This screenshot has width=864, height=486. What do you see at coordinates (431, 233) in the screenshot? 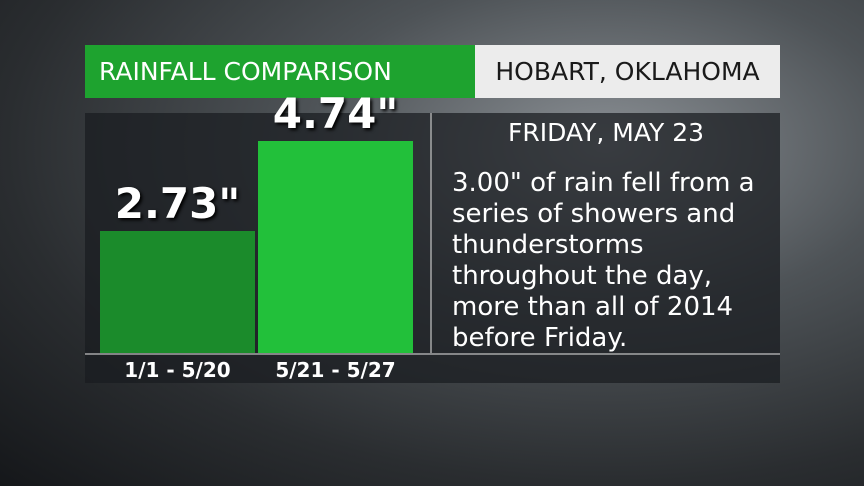
I see `divider` at bounding box center [431, 233].